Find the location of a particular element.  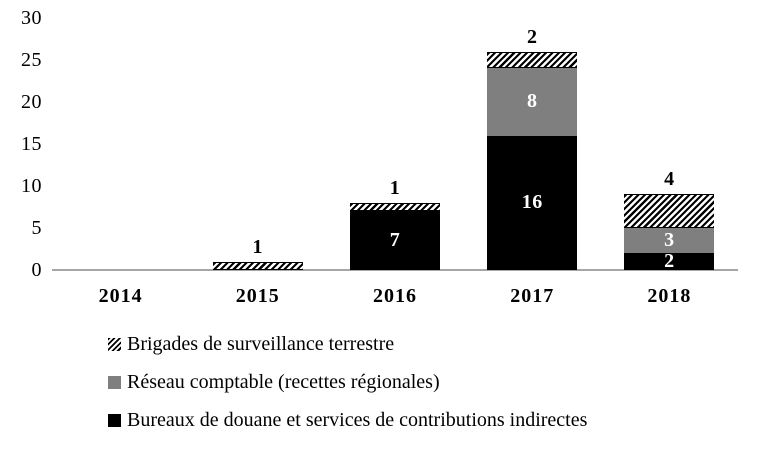

x-tick-label: 2016 is located at coordinates (394, 296).